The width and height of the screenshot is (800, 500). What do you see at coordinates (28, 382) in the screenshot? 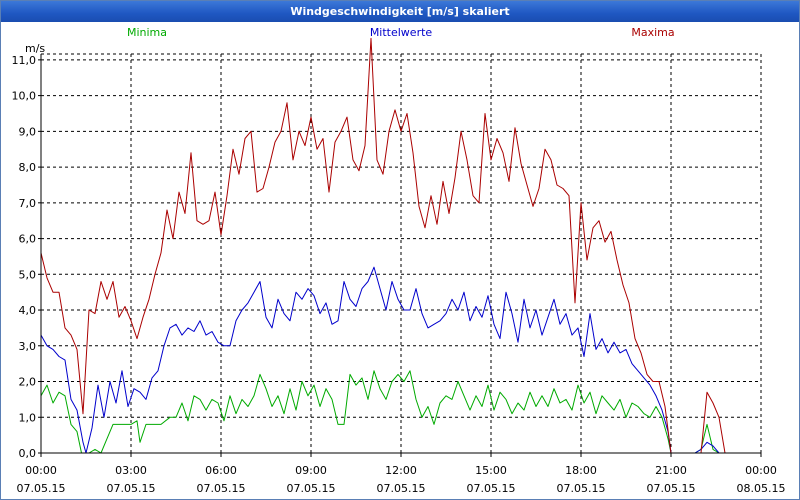
I see `y-tick-label: 2,0` at bounding box center [28, 382].